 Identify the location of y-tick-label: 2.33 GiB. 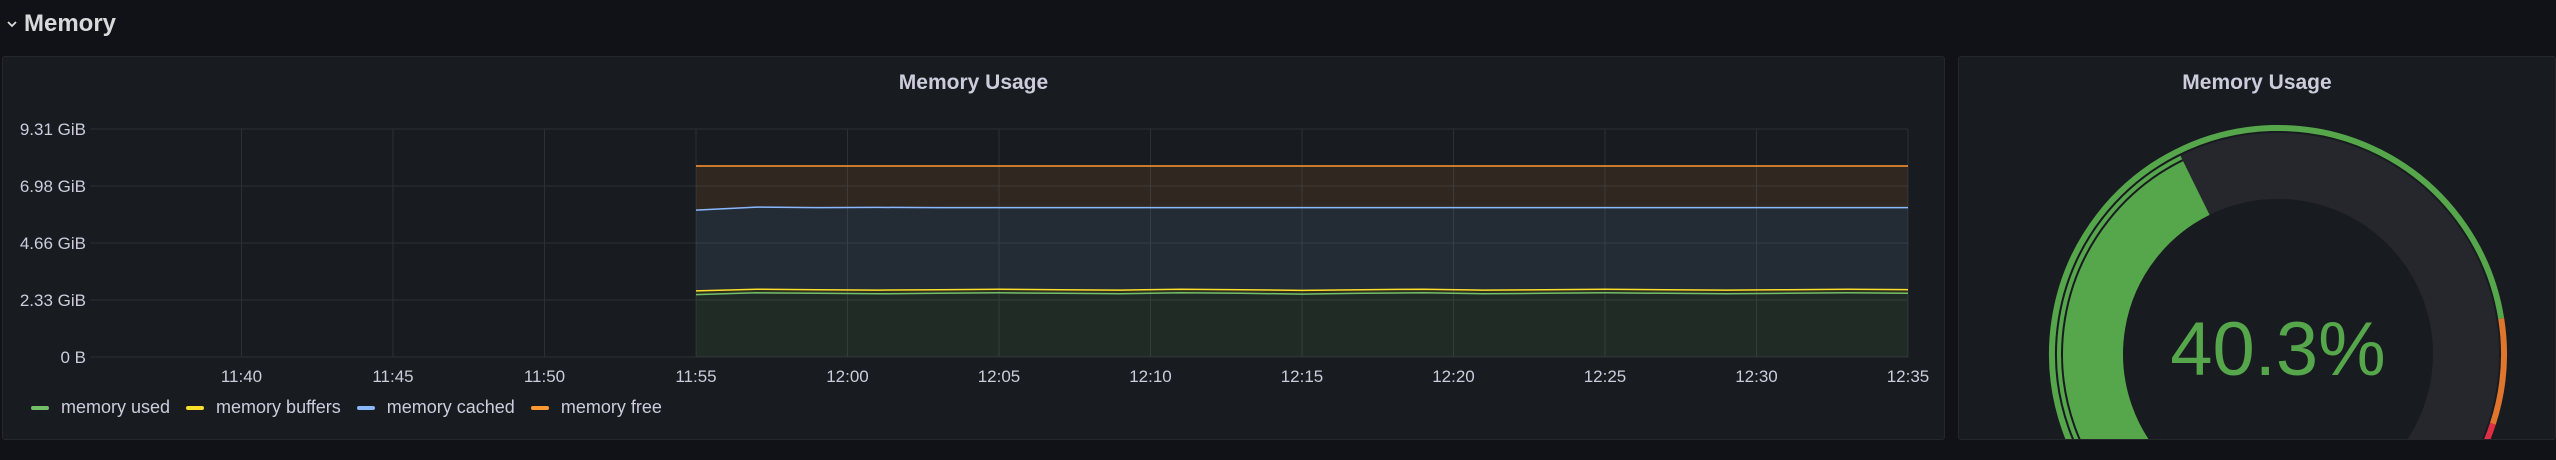
(53, 300).